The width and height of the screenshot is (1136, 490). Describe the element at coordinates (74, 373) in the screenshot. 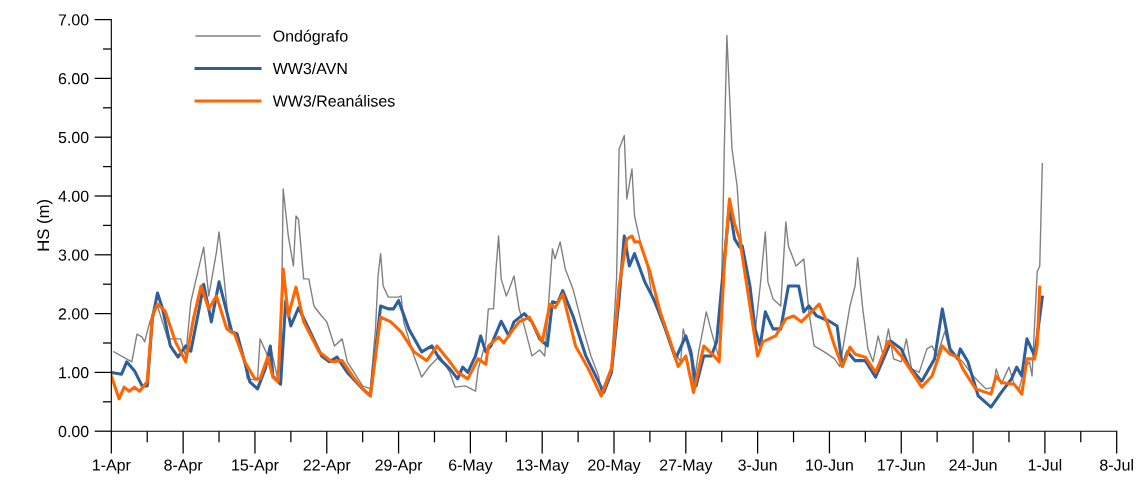

I see `y-tick-label: 1.00` at that location.